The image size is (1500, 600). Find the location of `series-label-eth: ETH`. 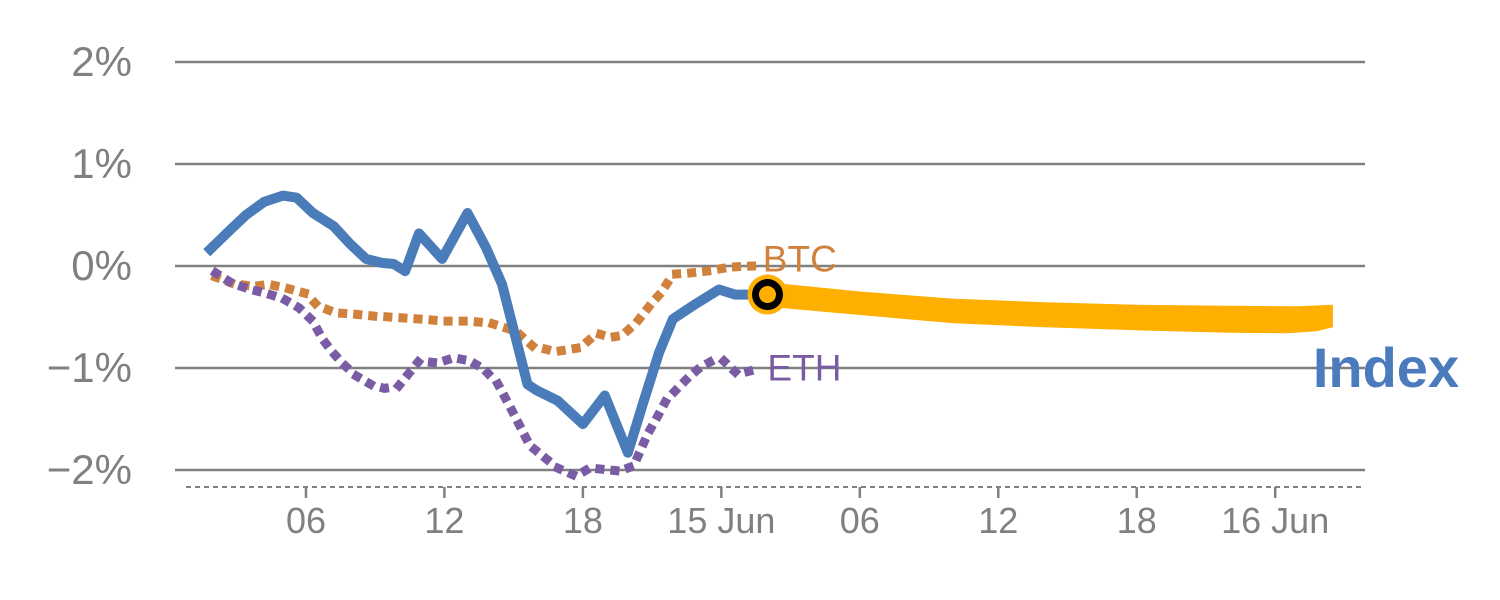

series-label-eth: ETH is located at coordinates (804, 368).